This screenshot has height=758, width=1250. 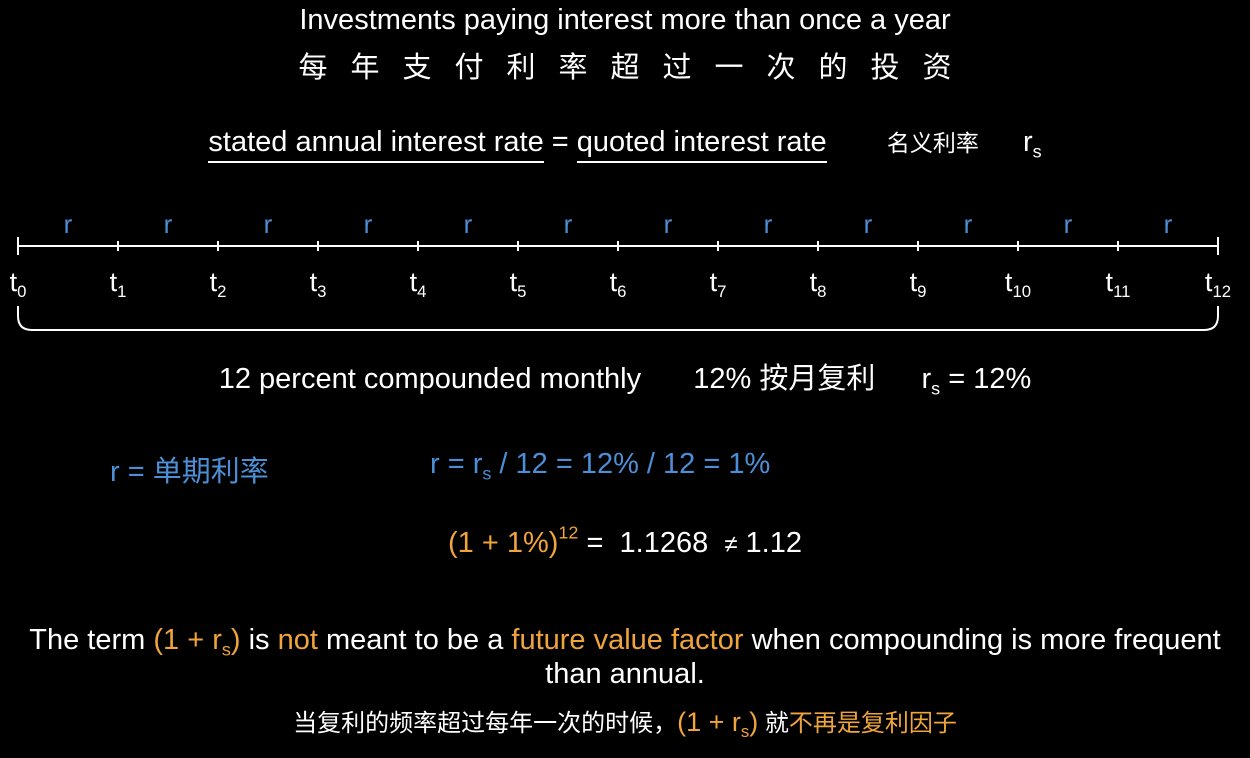 I want to click on formula-sub: s, so click(x=487, y=473).